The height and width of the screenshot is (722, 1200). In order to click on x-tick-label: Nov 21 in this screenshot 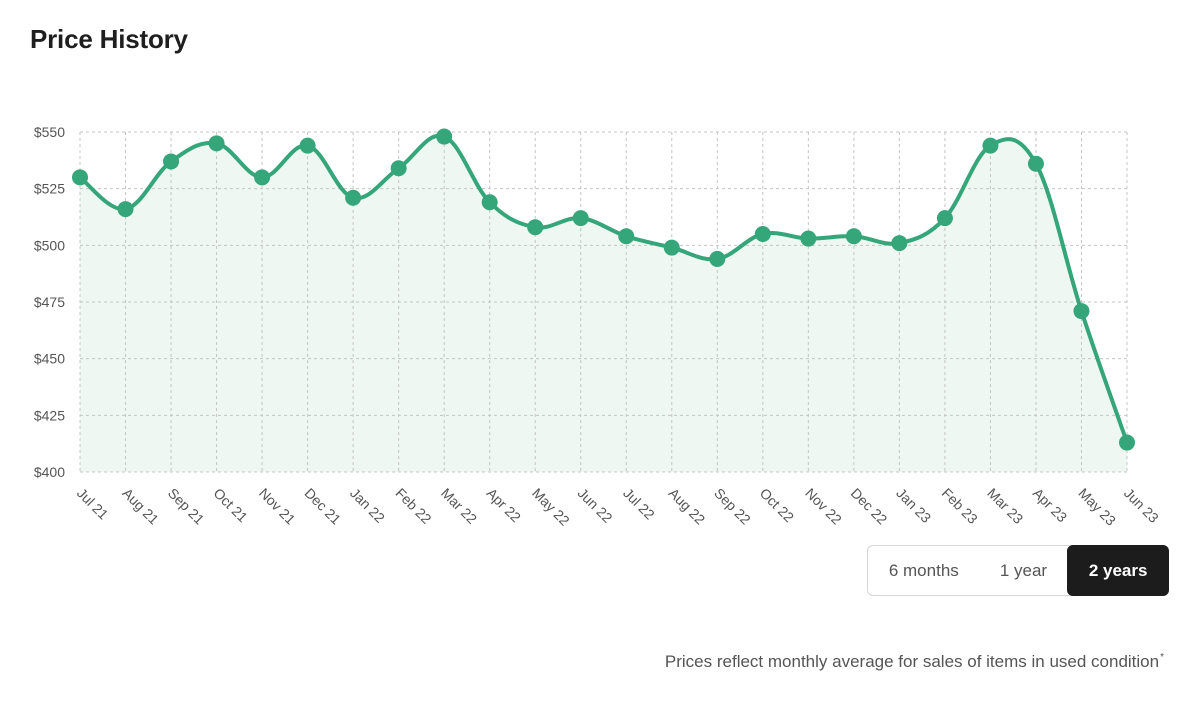, I will do `click(277, 506)`.